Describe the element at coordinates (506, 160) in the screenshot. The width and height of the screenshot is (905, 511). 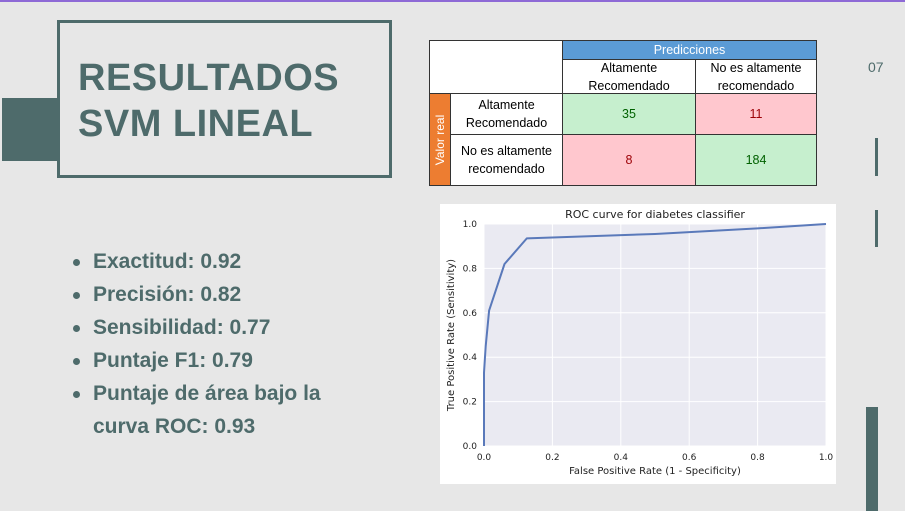
I see `cm-row-label-2: No es altamente recomendado` at that location.